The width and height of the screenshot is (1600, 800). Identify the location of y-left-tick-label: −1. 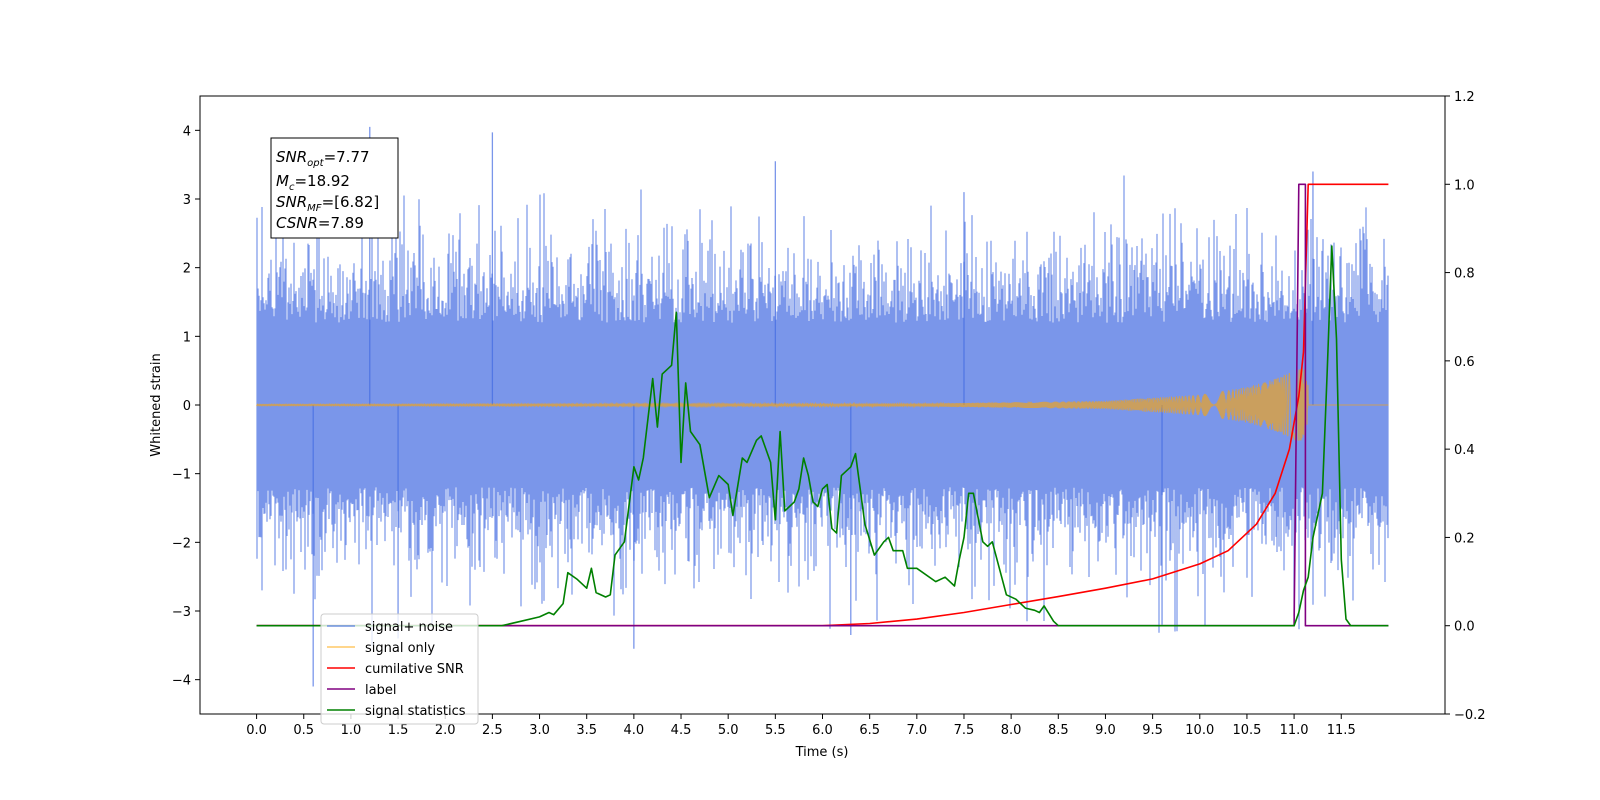
(181, 475).